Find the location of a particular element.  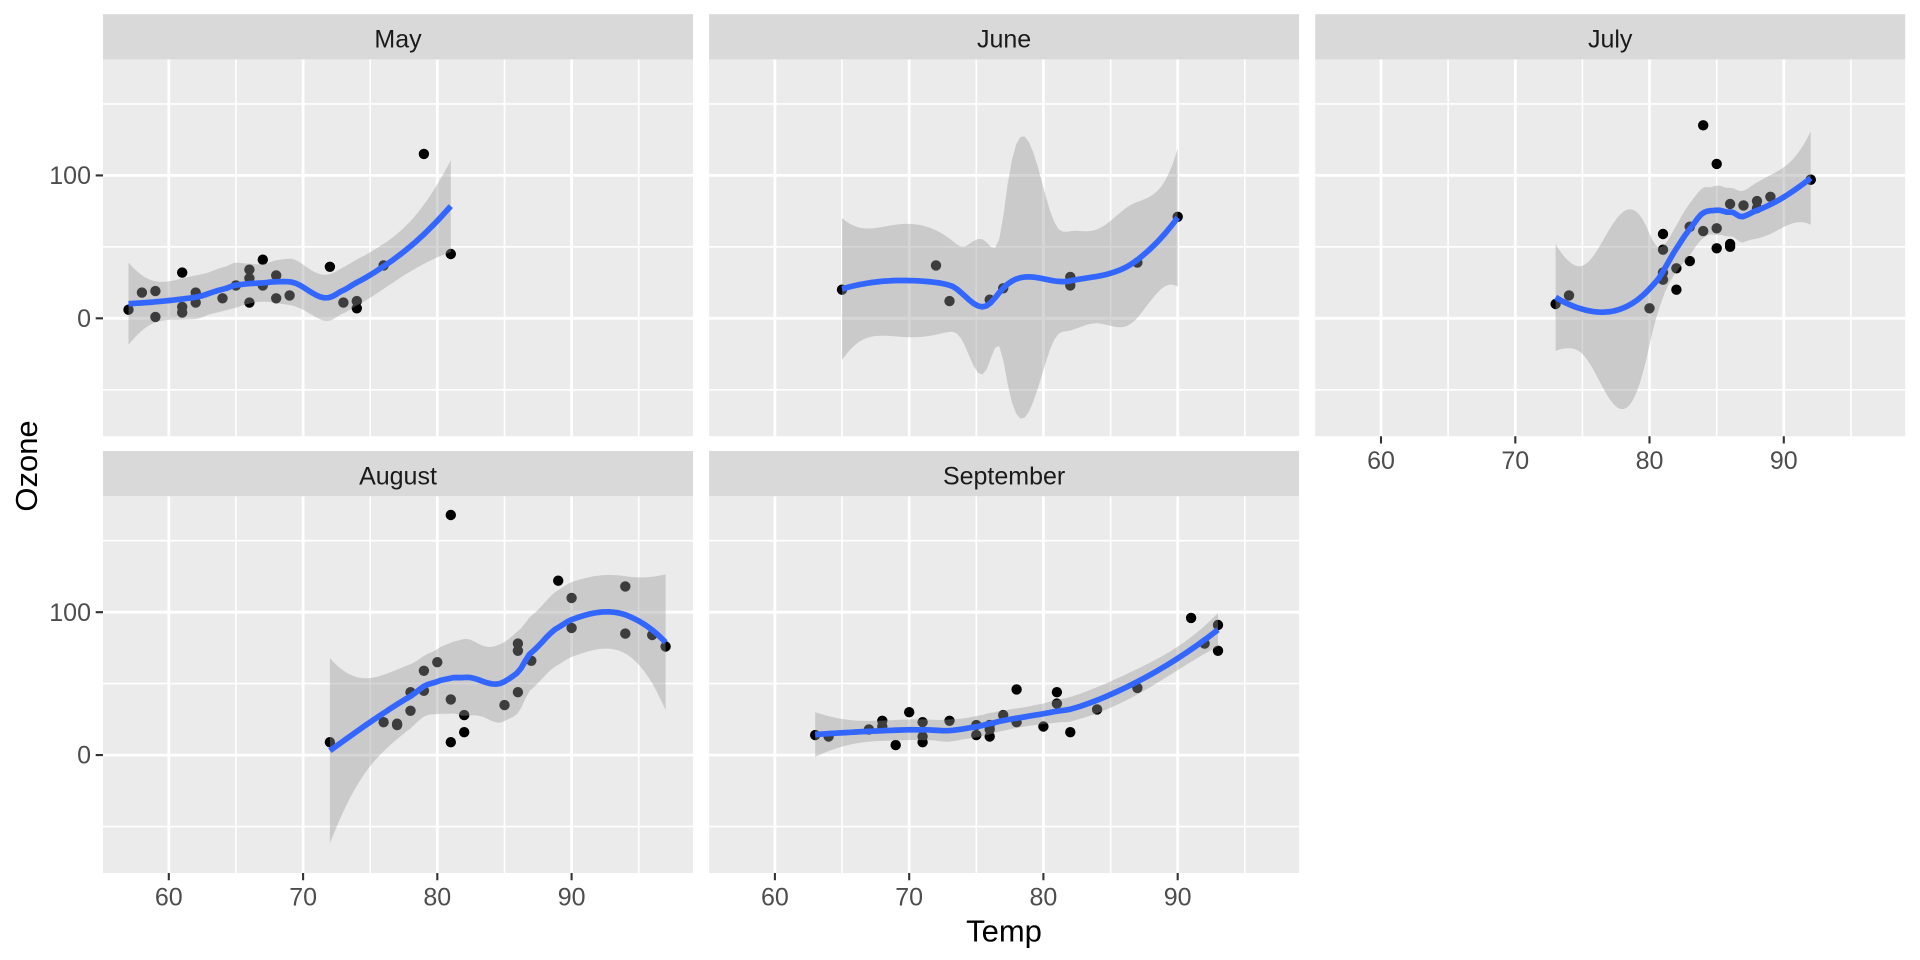

svg-text: August is located at coordinates (398, 476).